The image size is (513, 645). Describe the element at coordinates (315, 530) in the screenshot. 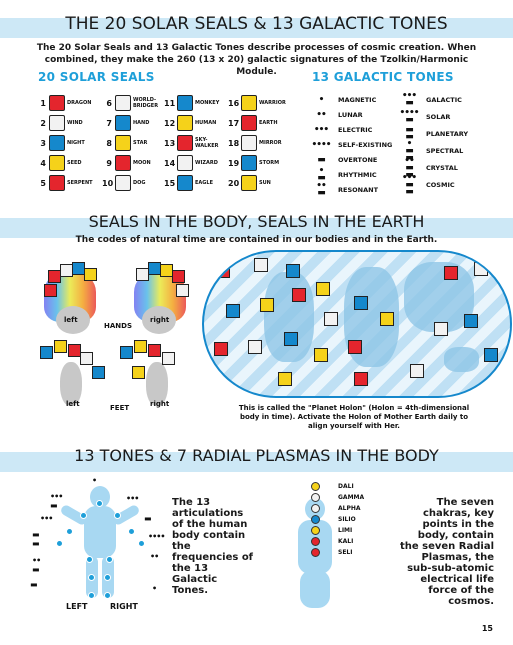

I see `chakra-icon` at that location.